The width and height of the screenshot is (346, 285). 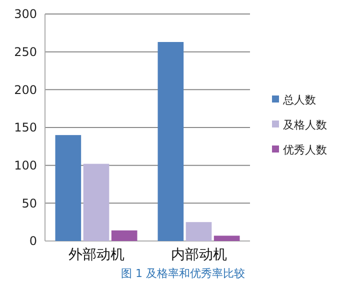 I want to click on y-tick-label: 100, so click(x=25, y=165).